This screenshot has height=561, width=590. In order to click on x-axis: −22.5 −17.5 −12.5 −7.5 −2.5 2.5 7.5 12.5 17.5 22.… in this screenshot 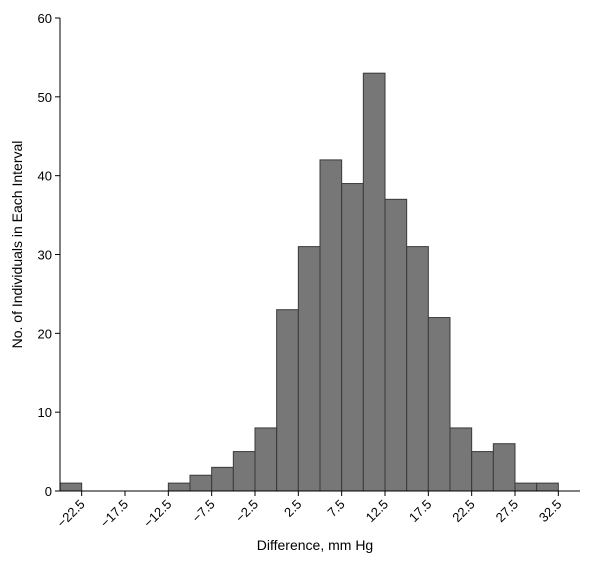, I will do `click(317, 510)`.